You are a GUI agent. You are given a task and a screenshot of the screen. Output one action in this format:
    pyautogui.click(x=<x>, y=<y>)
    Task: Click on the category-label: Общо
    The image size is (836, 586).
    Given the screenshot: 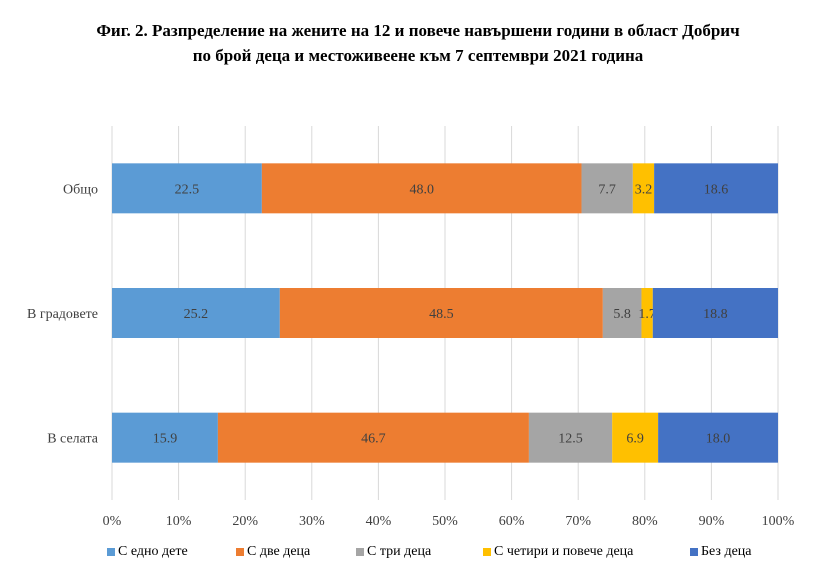 What is the action you would take?
    pyautogui.click(x=80, y=189)
    